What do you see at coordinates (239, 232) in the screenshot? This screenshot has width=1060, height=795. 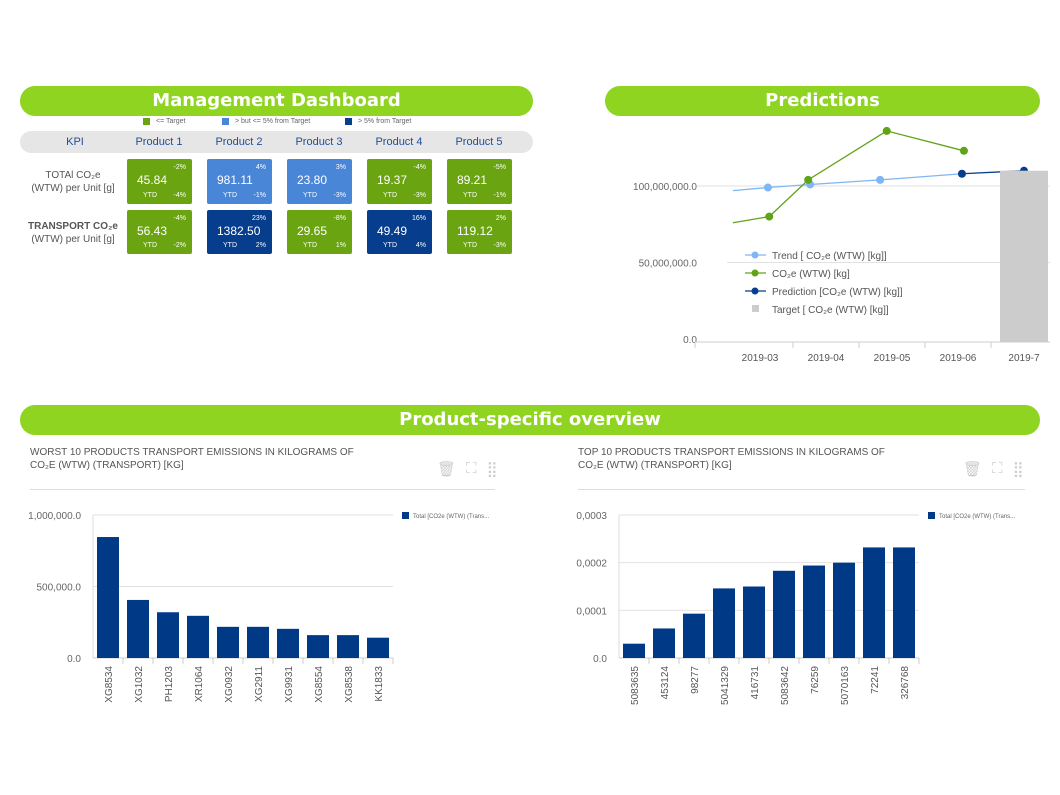 I see `kpi-tile: 1382.50 23% YTD 2%` at bounding box center [239, 232].